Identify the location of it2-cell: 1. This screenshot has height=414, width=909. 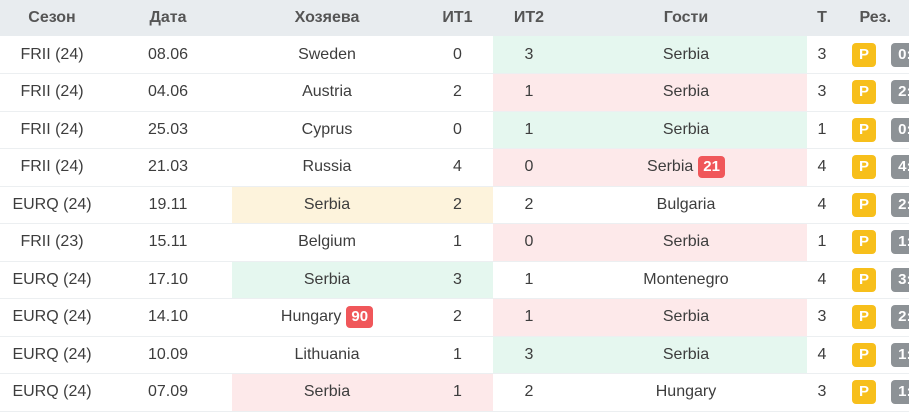
(529, 130).